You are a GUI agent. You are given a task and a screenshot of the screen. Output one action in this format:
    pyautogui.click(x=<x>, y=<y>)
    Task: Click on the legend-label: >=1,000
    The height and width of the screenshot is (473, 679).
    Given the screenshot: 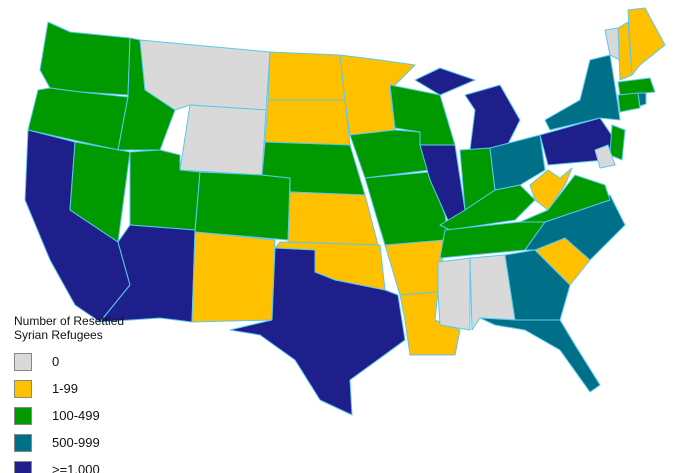 What is the action you would take?
    pyautogui.click(x=76, y=467)
    